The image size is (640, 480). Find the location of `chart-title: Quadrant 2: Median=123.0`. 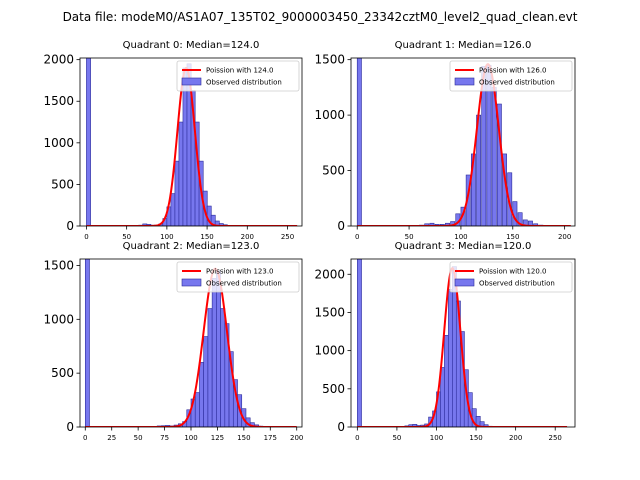

chart-title: Quadrant 2: Median=123.0 is located at coordinates (191, 246).